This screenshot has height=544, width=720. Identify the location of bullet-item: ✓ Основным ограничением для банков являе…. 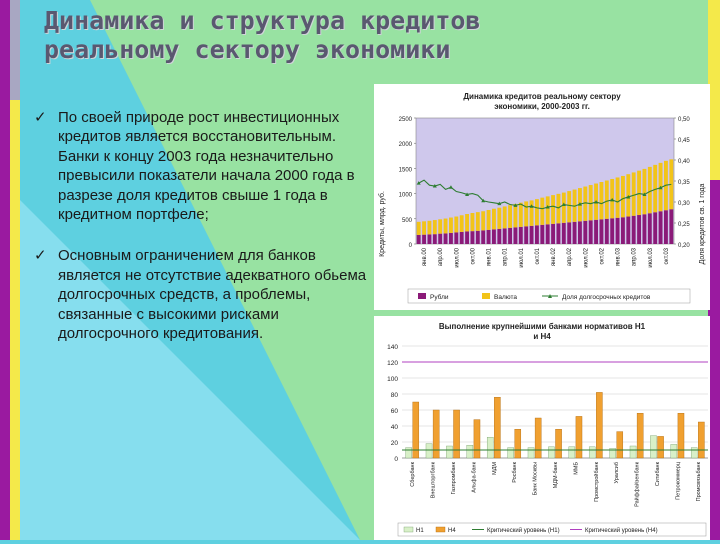
(203, 294).